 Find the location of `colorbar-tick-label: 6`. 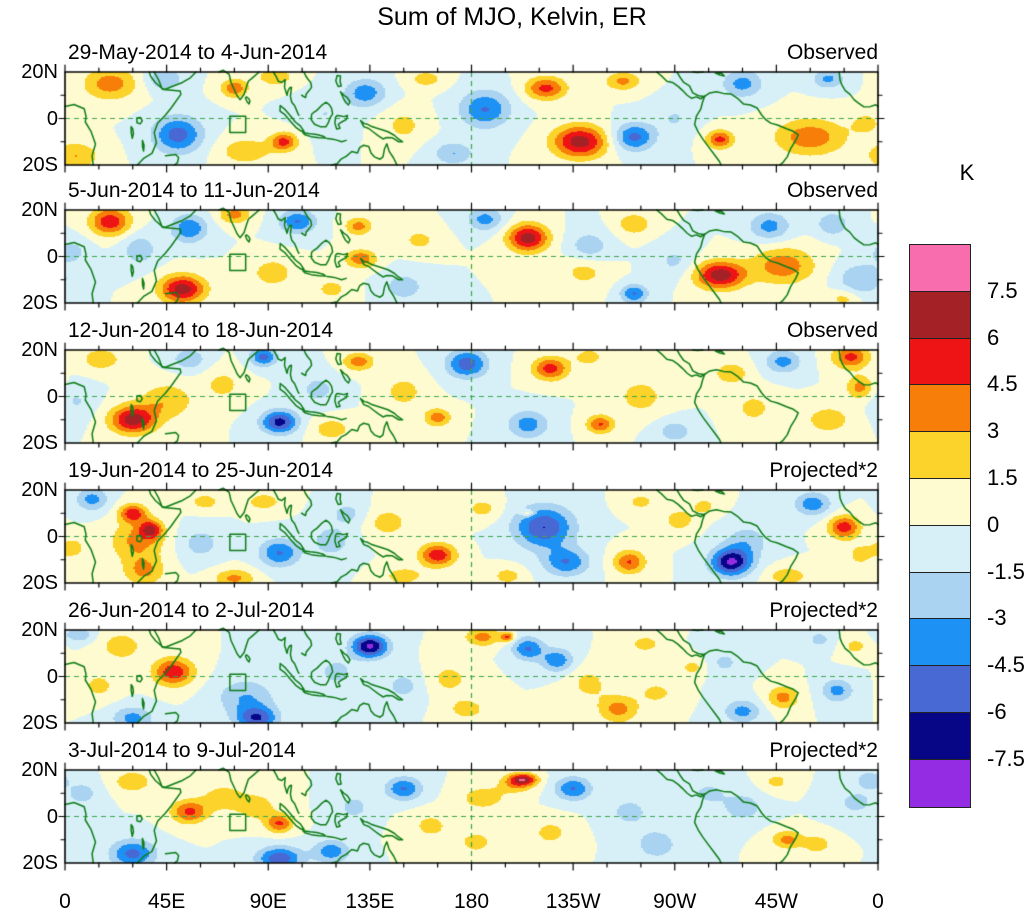

colorbar-tick-label: 6 is located at coordinates (993, 337).